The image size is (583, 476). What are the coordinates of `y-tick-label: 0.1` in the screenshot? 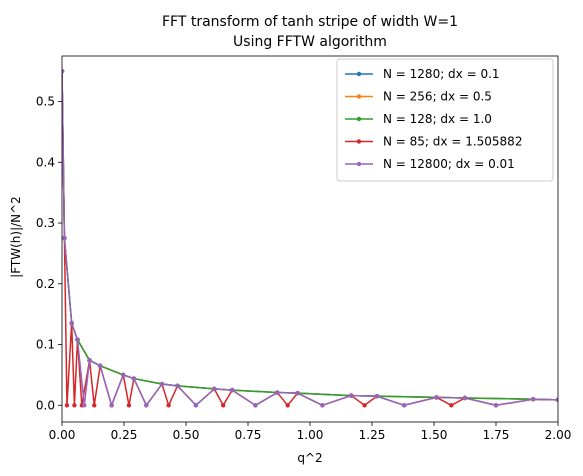 It's located at (45, 345).